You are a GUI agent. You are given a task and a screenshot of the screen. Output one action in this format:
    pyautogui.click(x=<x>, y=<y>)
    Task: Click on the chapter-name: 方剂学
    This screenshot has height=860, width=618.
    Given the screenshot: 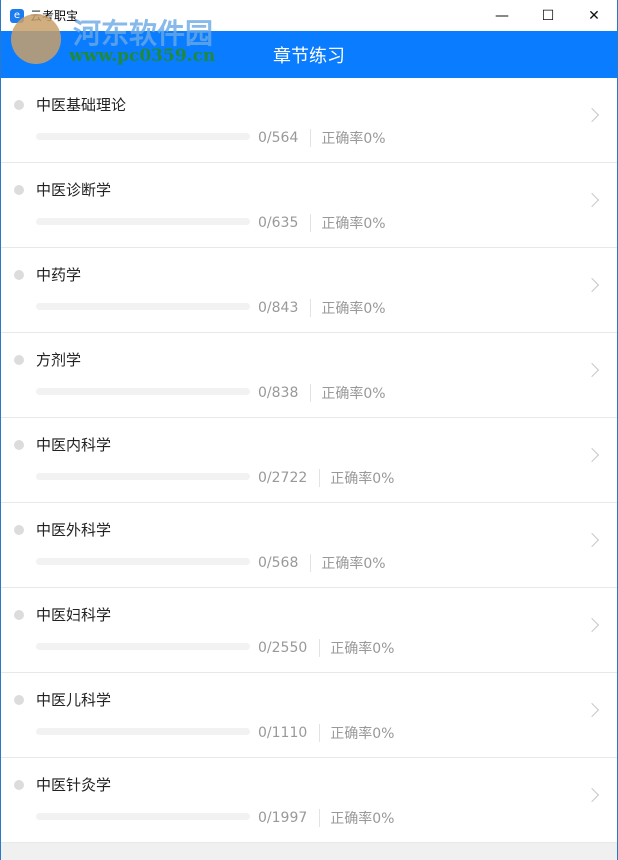 What is the action you would take?
    pyautogui.click(x=59, y=360)
    